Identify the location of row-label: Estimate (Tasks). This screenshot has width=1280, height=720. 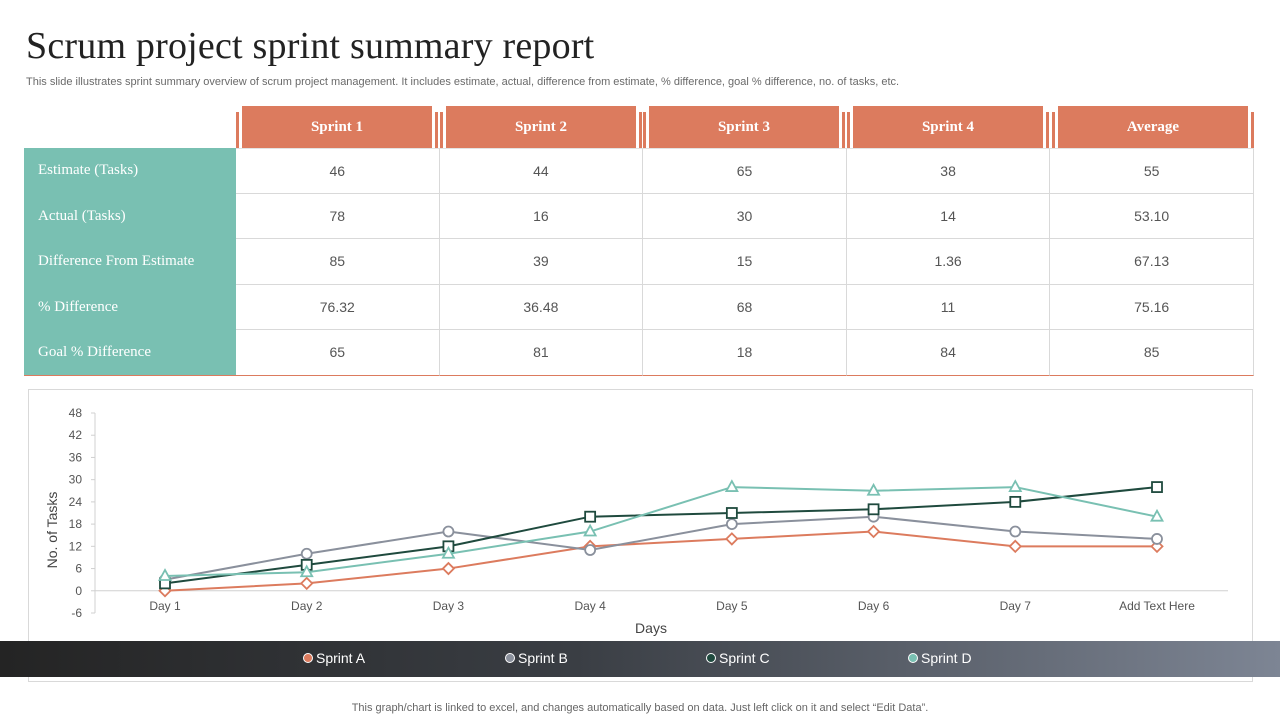
(130, 171).